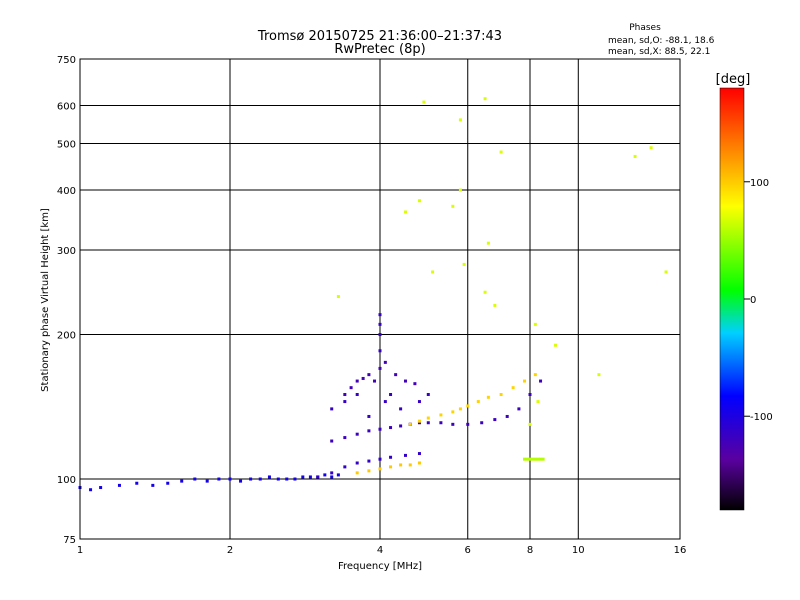 Image resolution: width=800 pixels, height=600 pixels. What do you see at coordinates (66, 145) in the screenshot?
I see `y-tick-label: 500` at bounding box center [66, 145].